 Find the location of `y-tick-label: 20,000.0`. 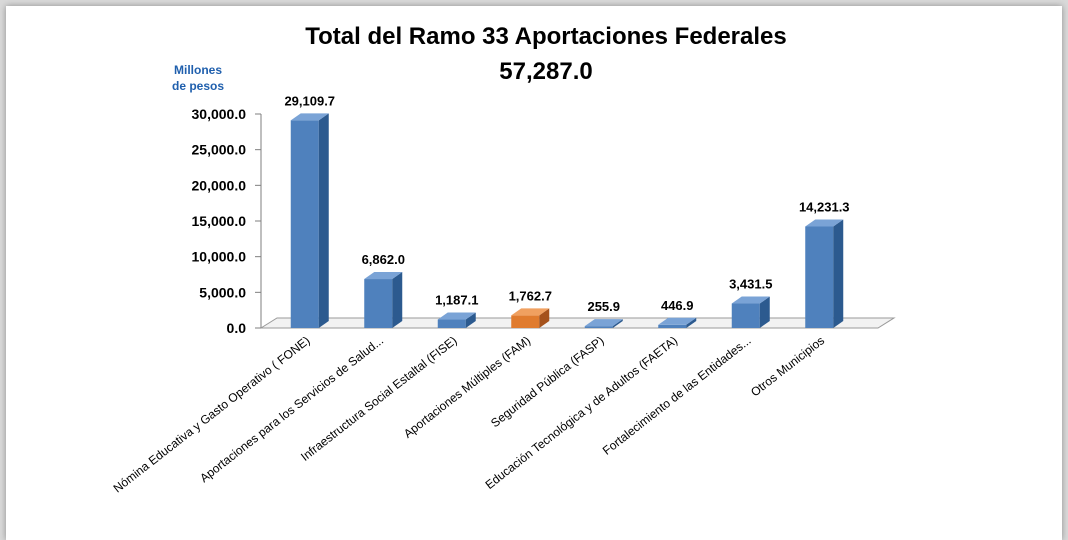

y-tick-label: 20,000.0 is located at coordinates (219, 185).